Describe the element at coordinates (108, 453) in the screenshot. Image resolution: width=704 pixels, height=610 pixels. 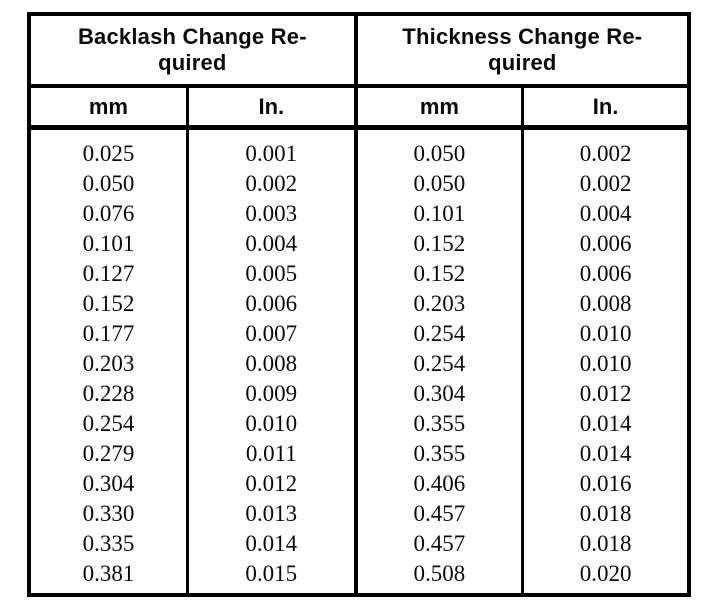
I see `table-cell: 0.279` at that location.